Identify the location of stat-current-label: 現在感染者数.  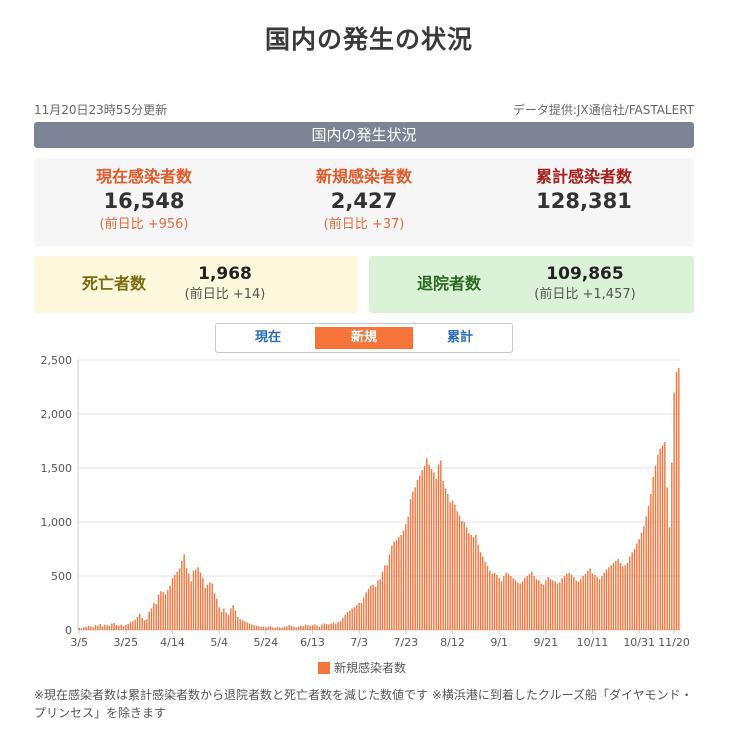
(143, 176).